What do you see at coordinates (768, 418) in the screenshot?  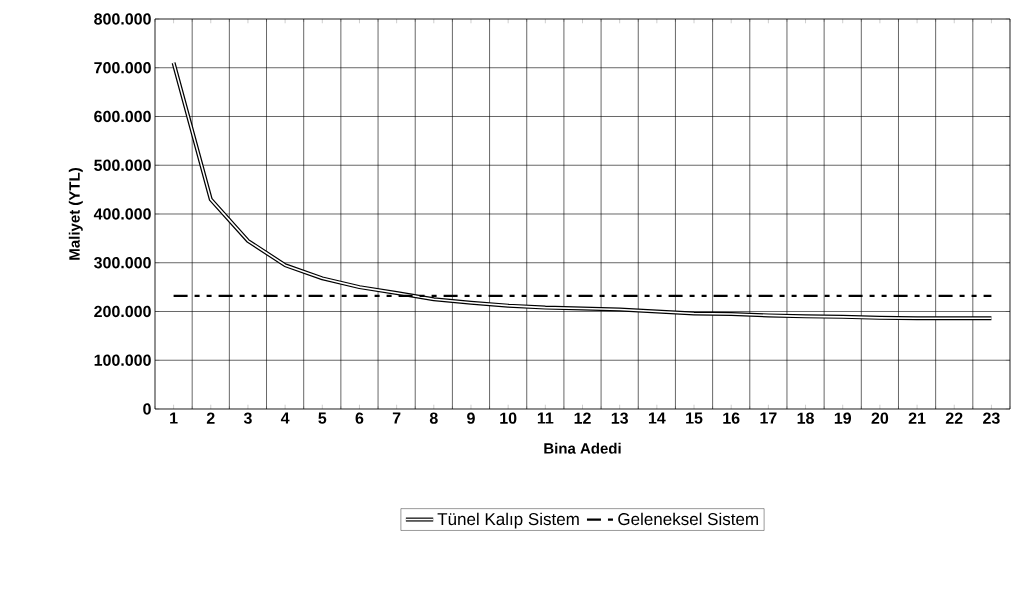 I see `x-tick-label: 17` at bounding box center [768, 418].